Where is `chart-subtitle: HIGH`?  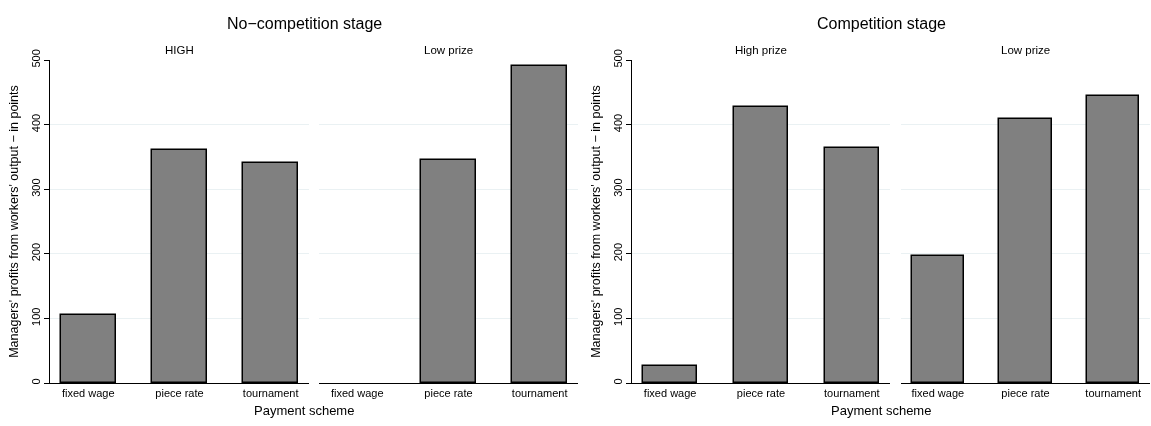
chart-subtitle: HIGH is located at coordinates (179, 50).